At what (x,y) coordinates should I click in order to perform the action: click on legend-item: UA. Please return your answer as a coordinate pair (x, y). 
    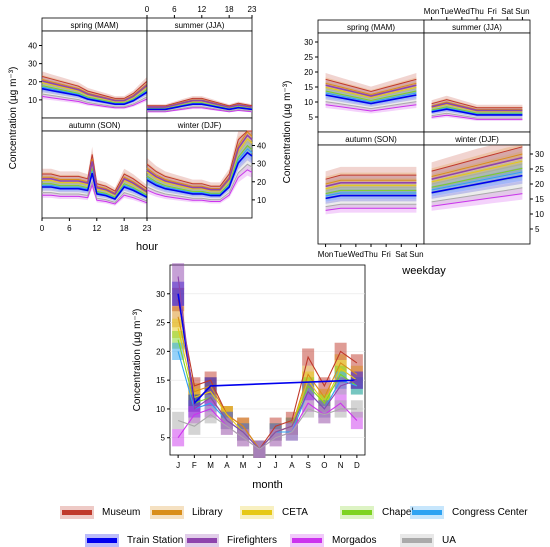
    Looking at the image, I should click on (428, 540).